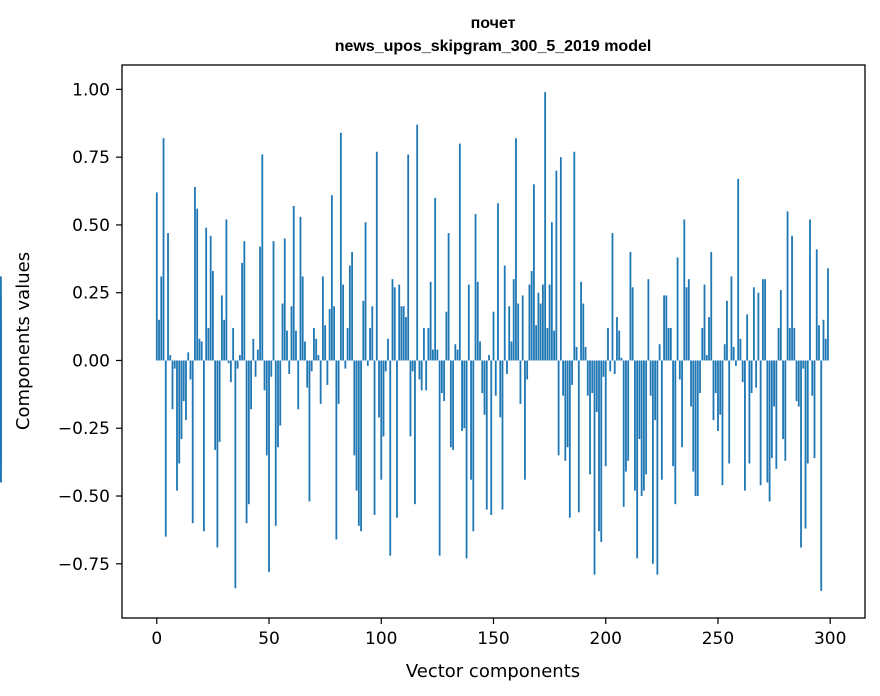 Image resolution: width=880 pixels, height=696 pixels. I want to click on y-tick-label: 0.50, so click(91, 226).